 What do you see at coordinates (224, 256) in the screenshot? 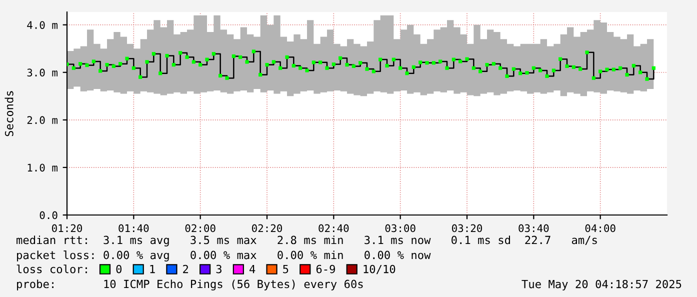
I see `text: packet loss: 0.00 % avg 0.00 % max 0.00 % min 0.00 % now` at bounding box center [224, 256].